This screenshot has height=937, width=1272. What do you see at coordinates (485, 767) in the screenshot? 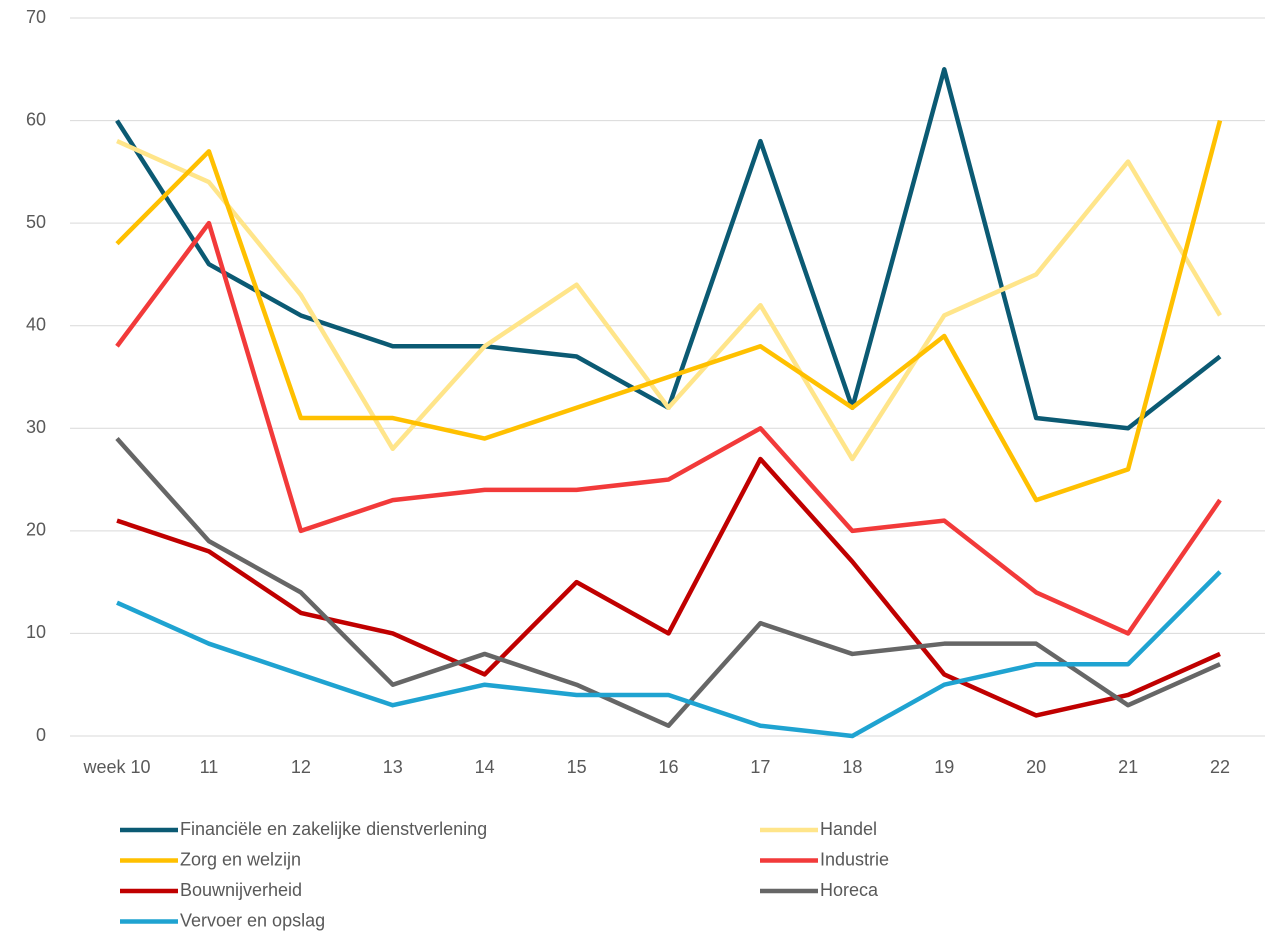
I see `x-tick-label: 14` at bounding box center [485, 767].